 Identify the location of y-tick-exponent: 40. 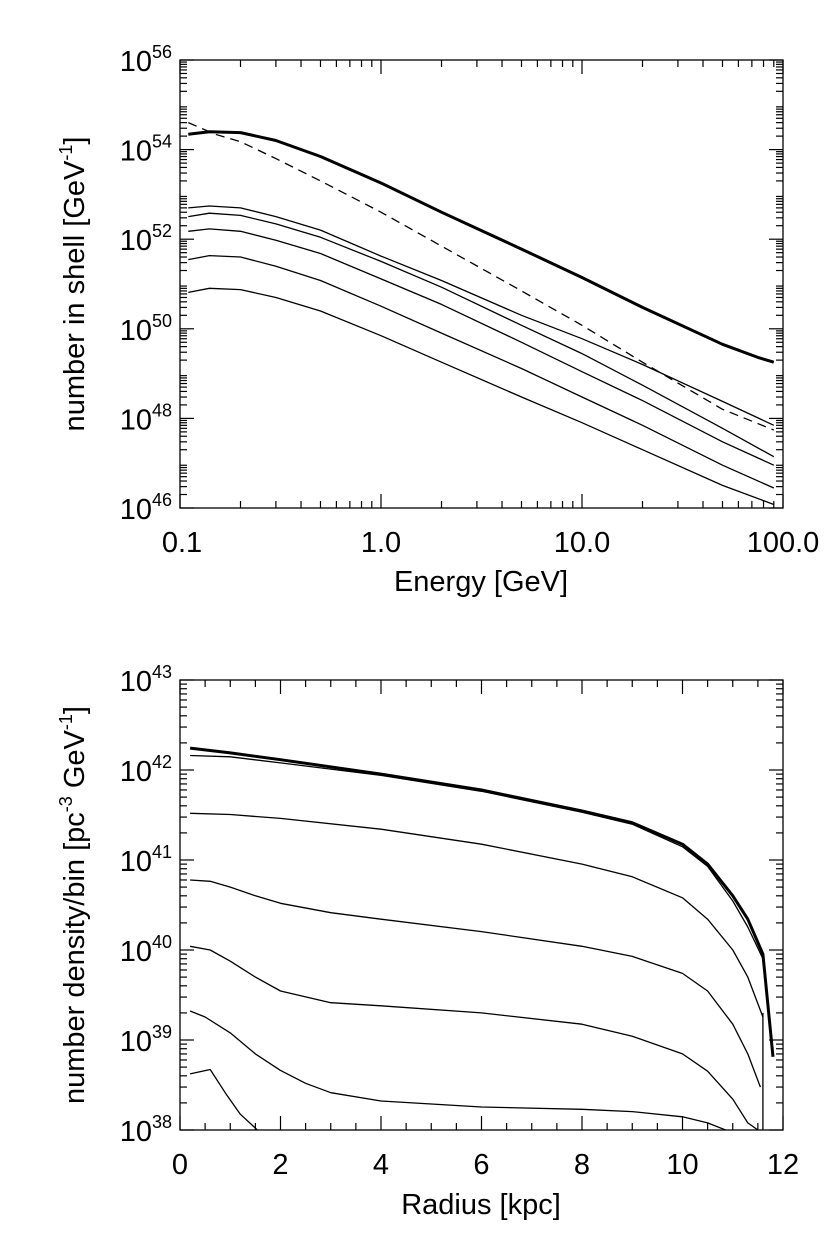
(162, 942).